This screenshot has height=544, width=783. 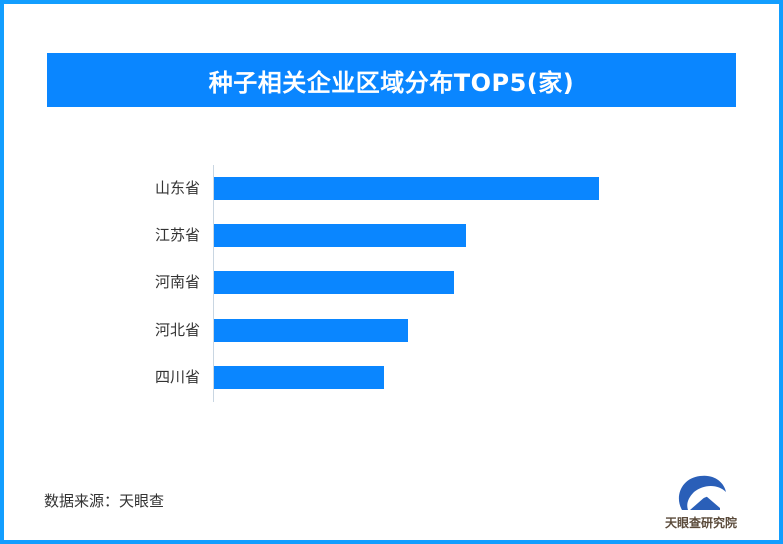 I want to click on category-label: 河北省, so click(x=177, y=330).